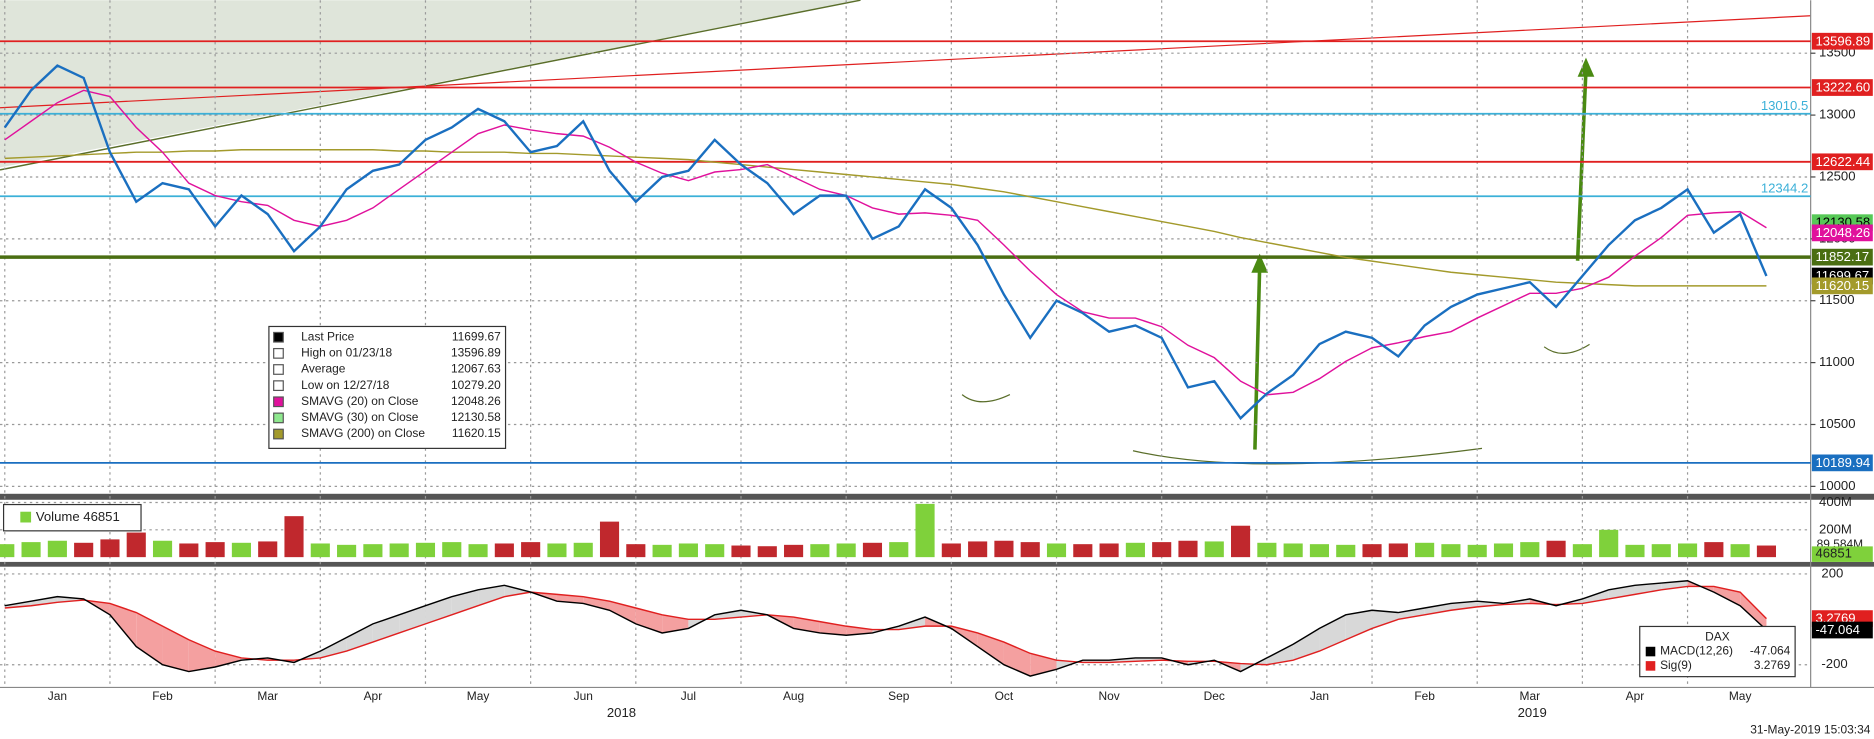  What do you see at coordinates (1717, 636) in the screenshot?
I see `macd-legend-title: DAX` at bounding box center [1717, 636].